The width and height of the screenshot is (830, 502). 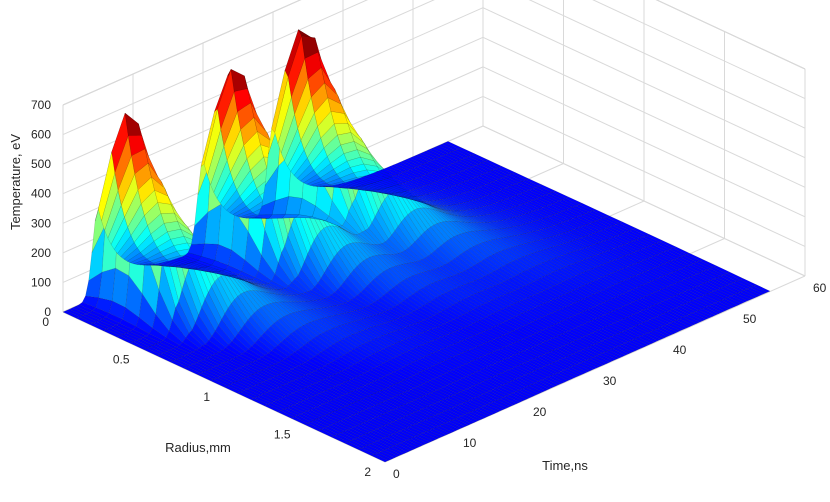 I want to click on y-axis-label: Time,ns, so click(x=565, y=465).